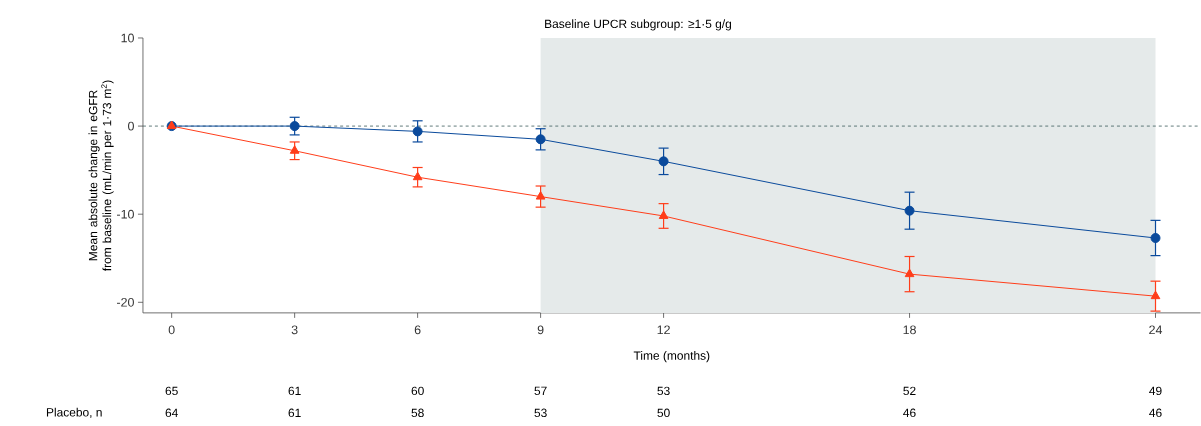 Image resolution: width=1201 pixels, height=426 pixels. What do you see at coordinates (171, 413) in the screenshot?
I see `text: 64` at bounding box center [171, 413].